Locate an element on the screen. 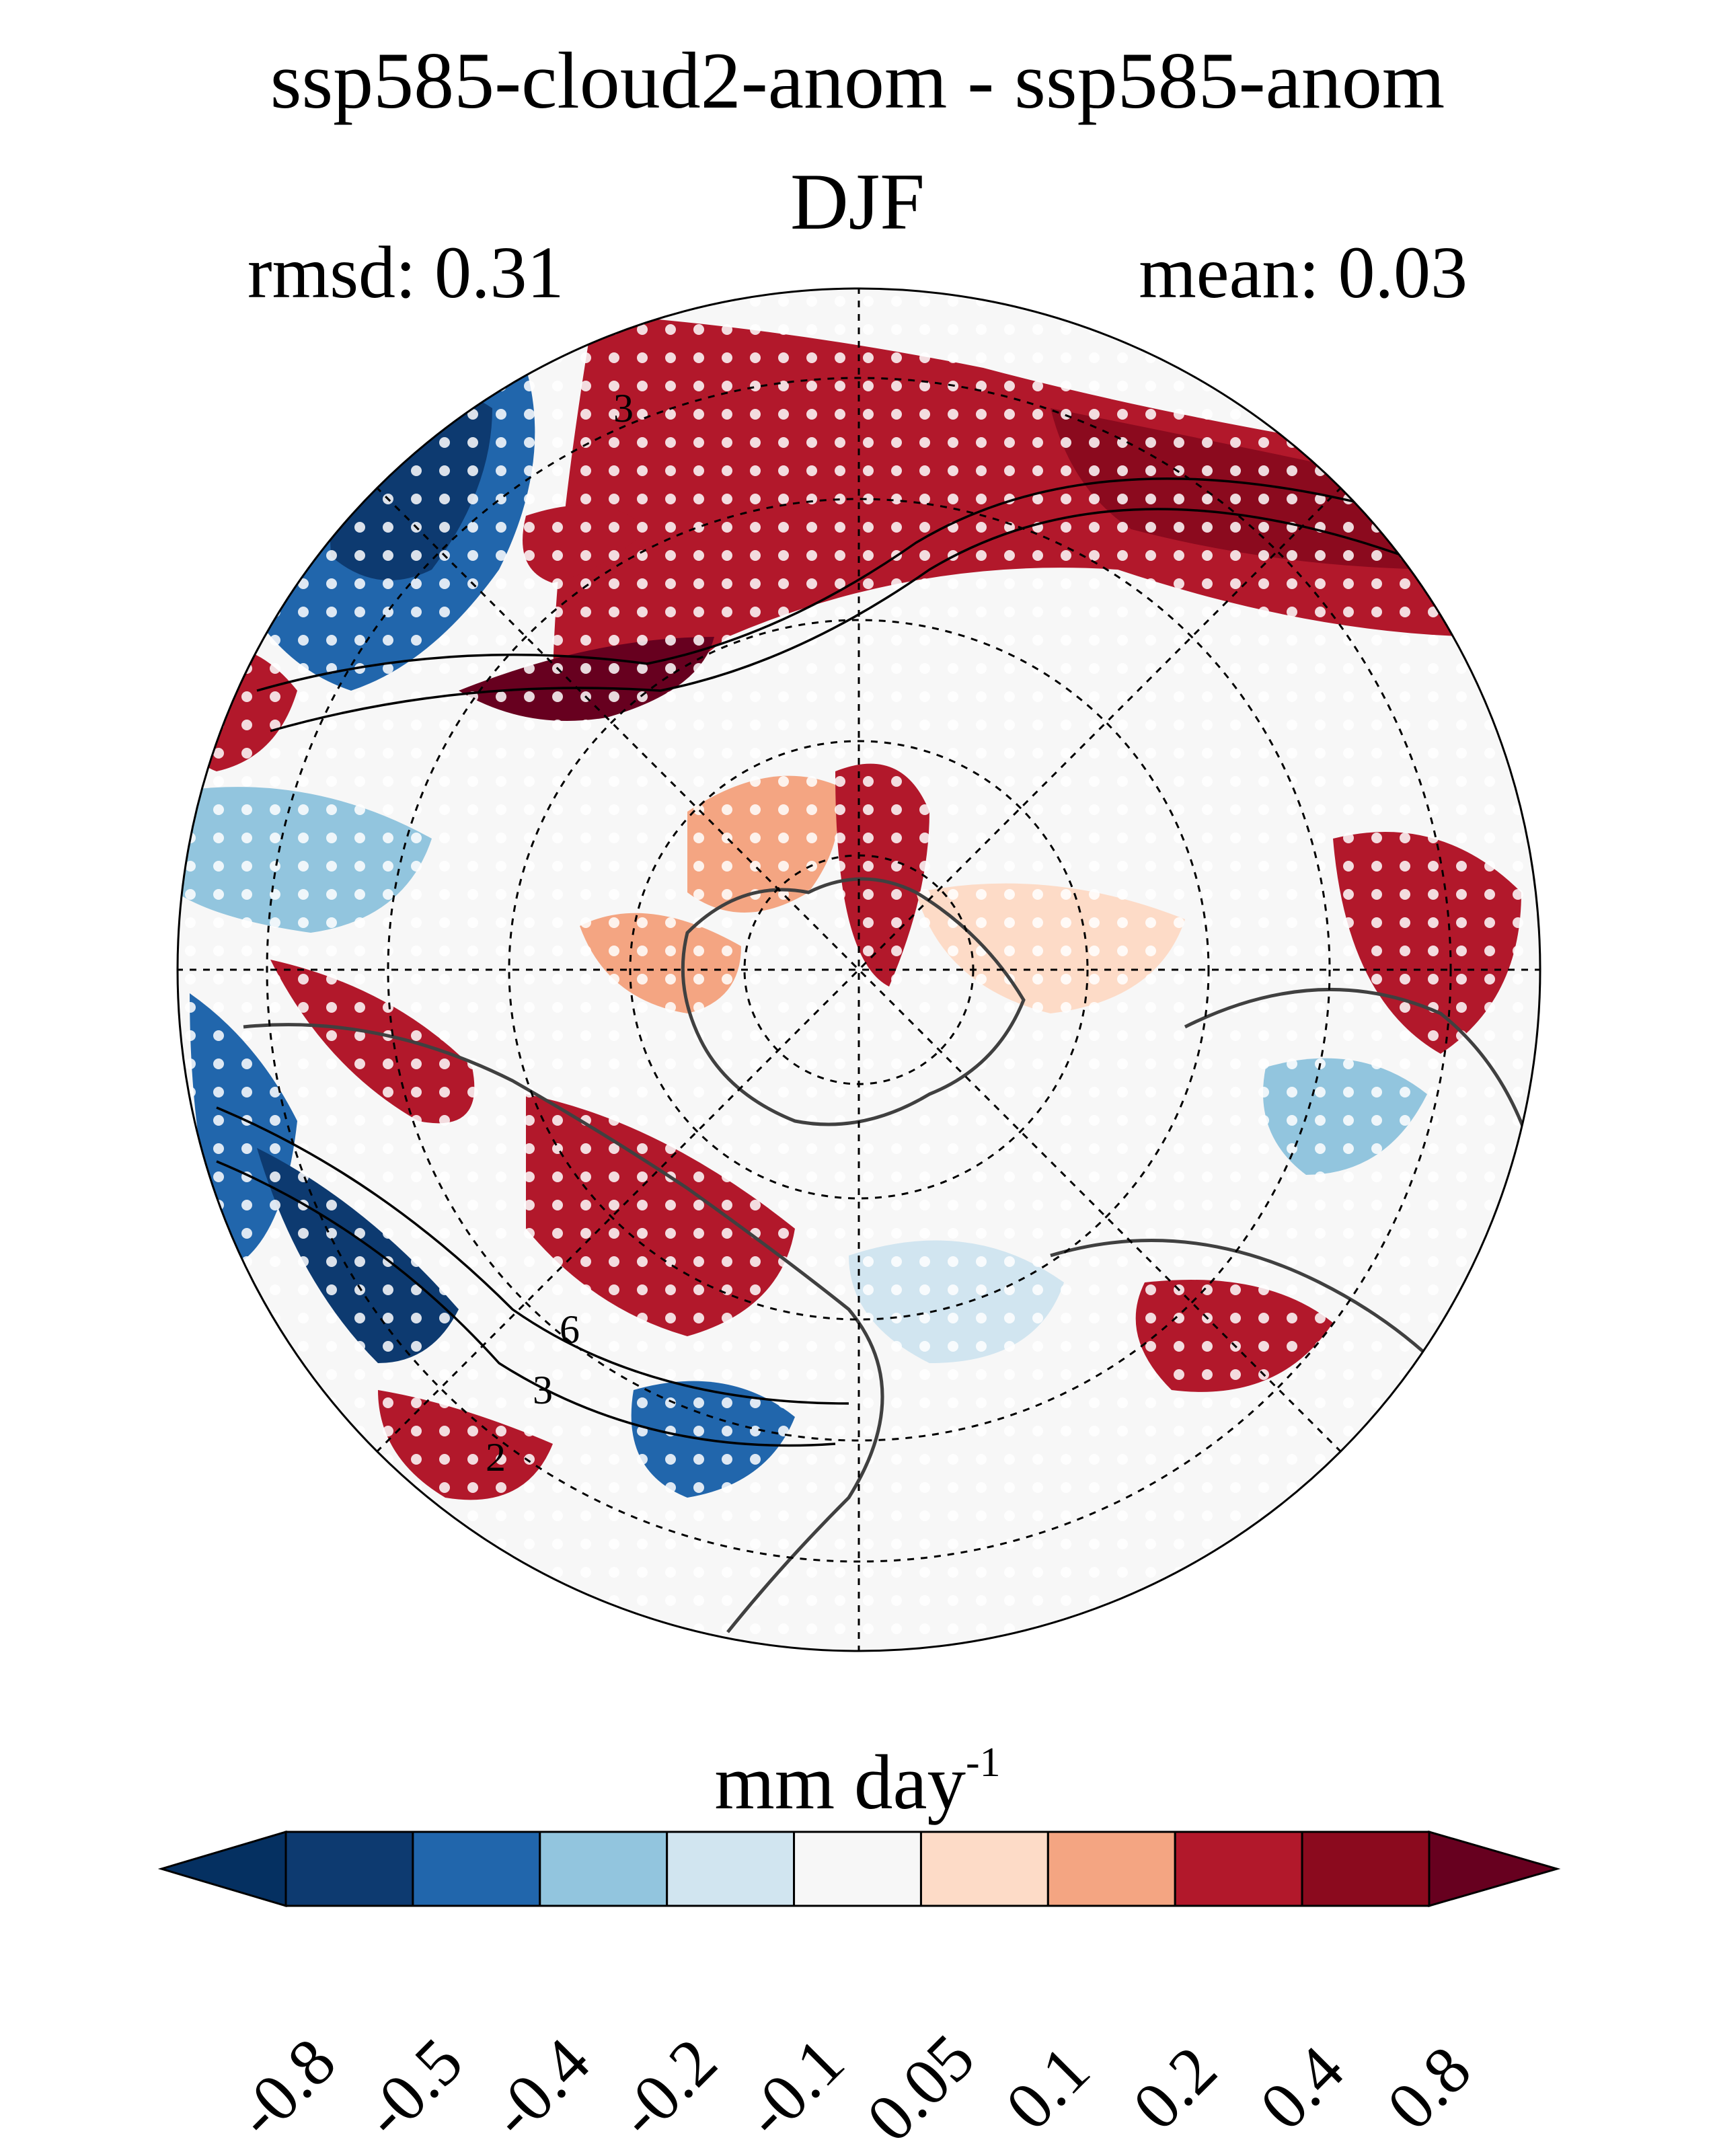 This screenshot has width=1715, height=2156. contour-label: 6 is located at coordinates (570, 1329).